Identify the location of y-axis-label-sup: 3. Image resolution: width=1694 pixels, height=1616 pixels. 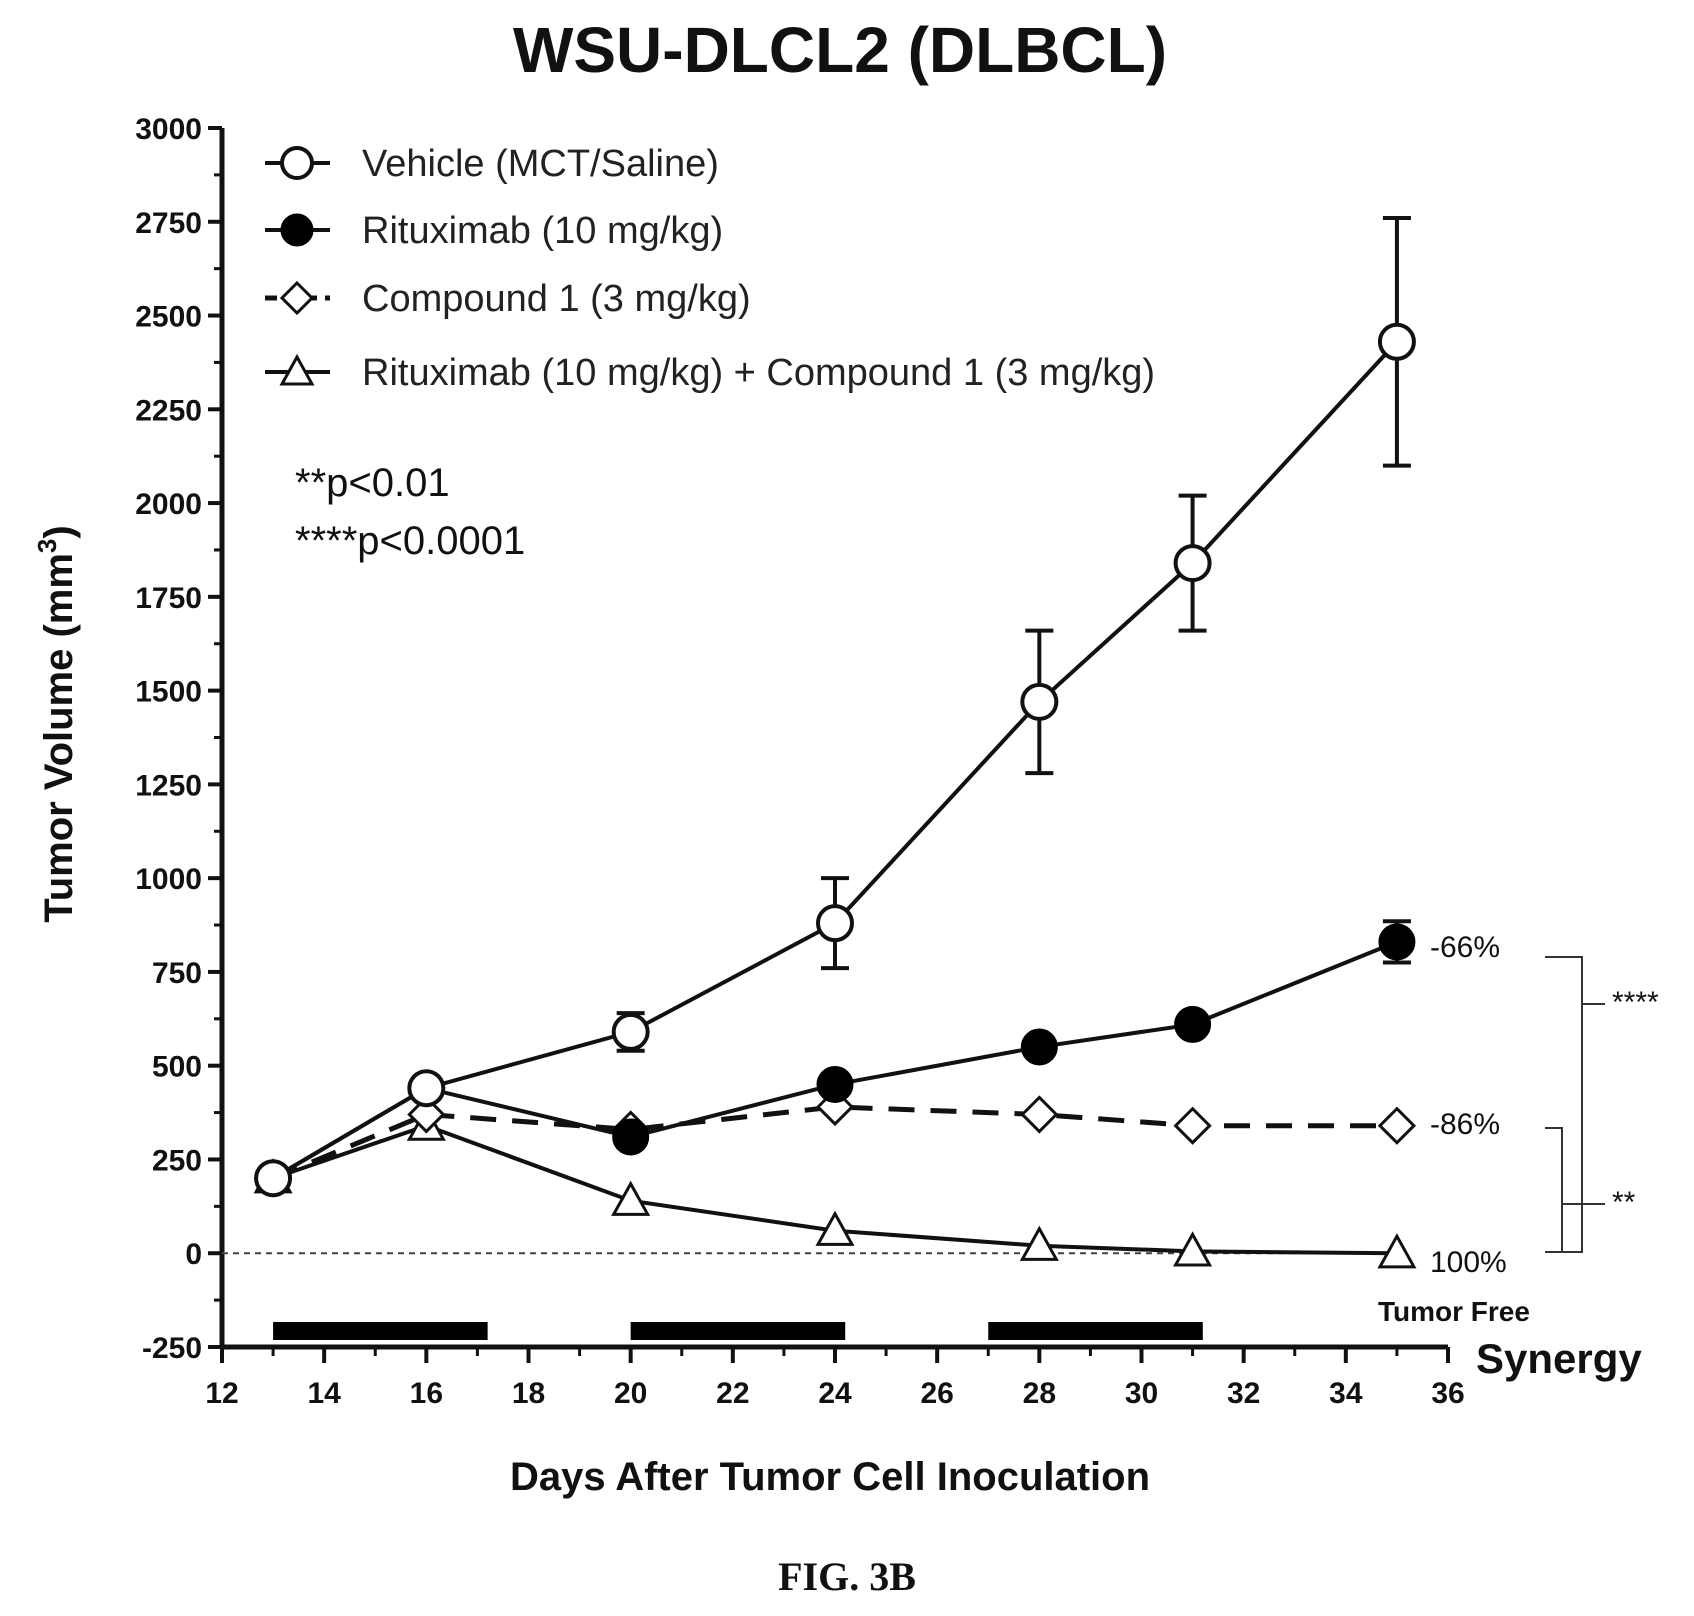
(47, 546).